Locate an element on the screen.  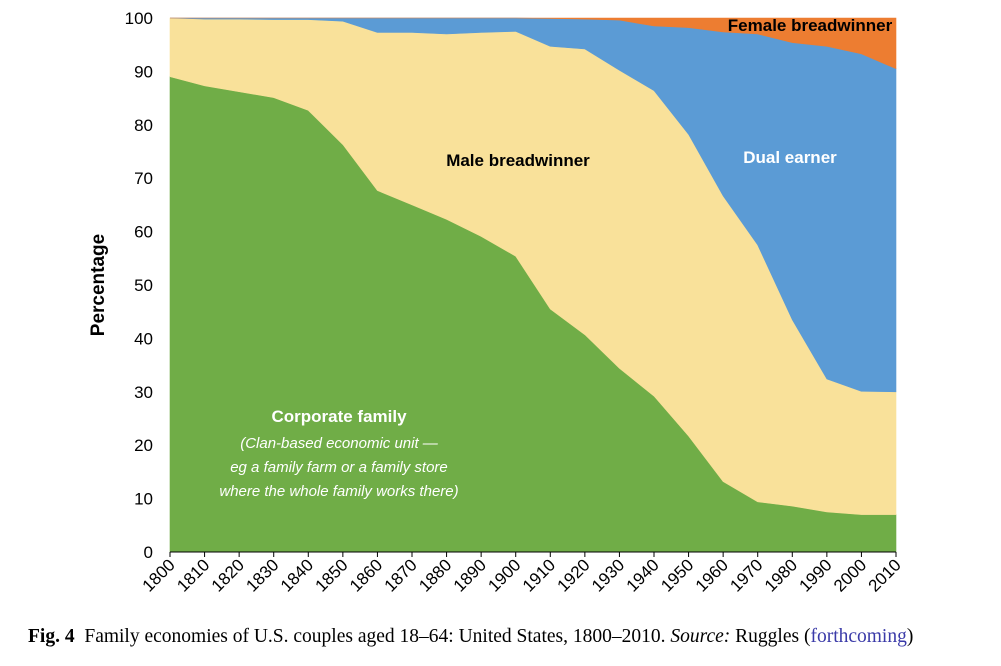
annotation-corporate-desc-2: eg a family farm or a family store is located at coordinates (339, 467).